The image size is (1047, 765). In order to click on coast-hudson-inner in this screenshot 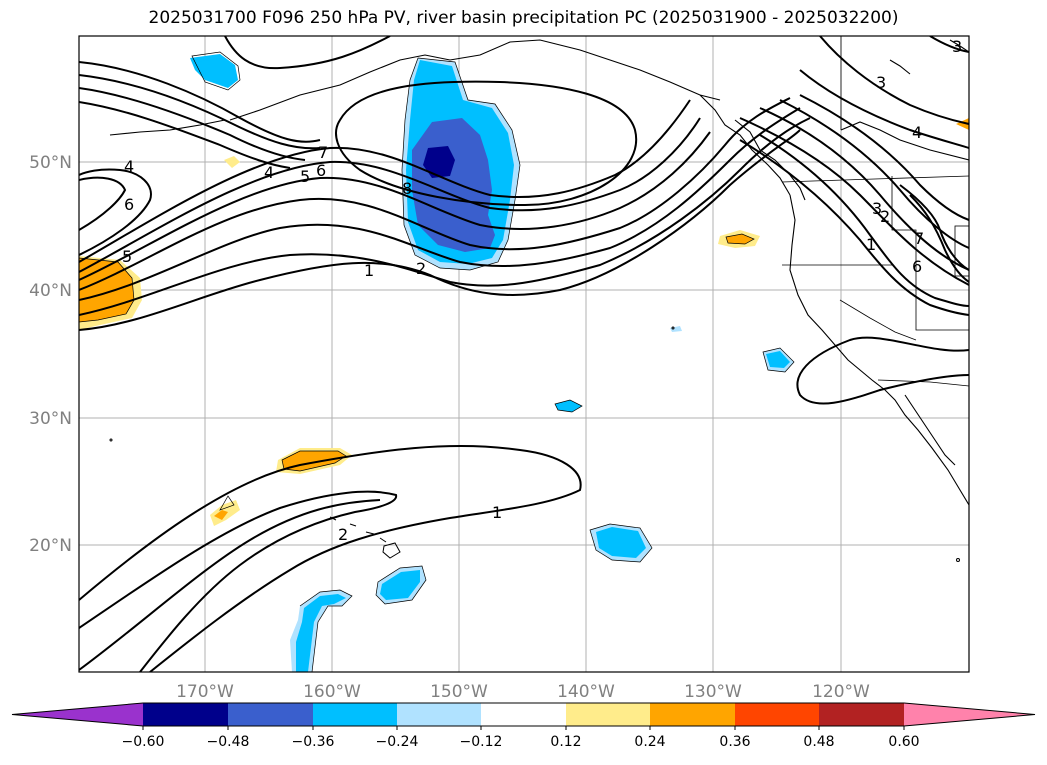, I will do `click(904, 141)`.